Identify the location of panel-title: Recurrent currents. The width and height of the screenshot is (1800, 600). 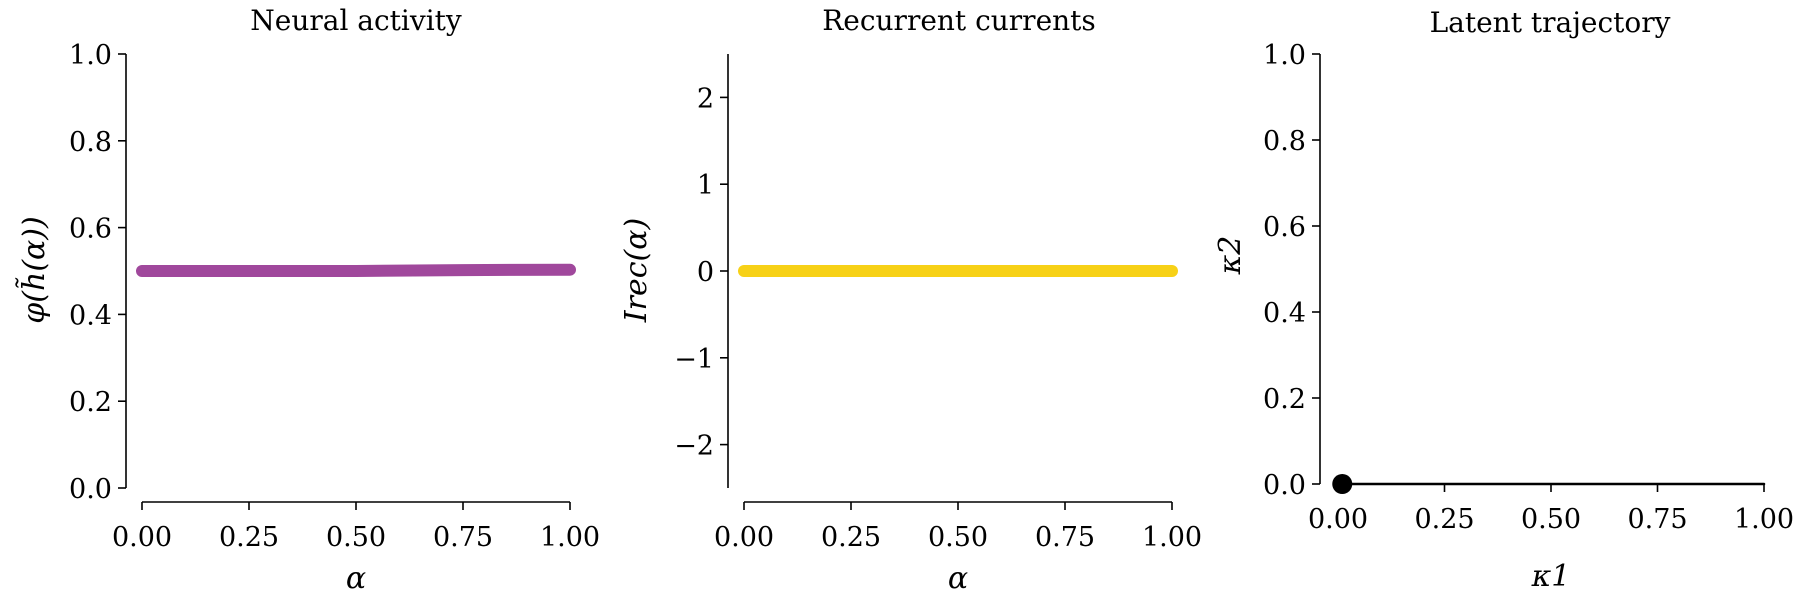
(959, 20).